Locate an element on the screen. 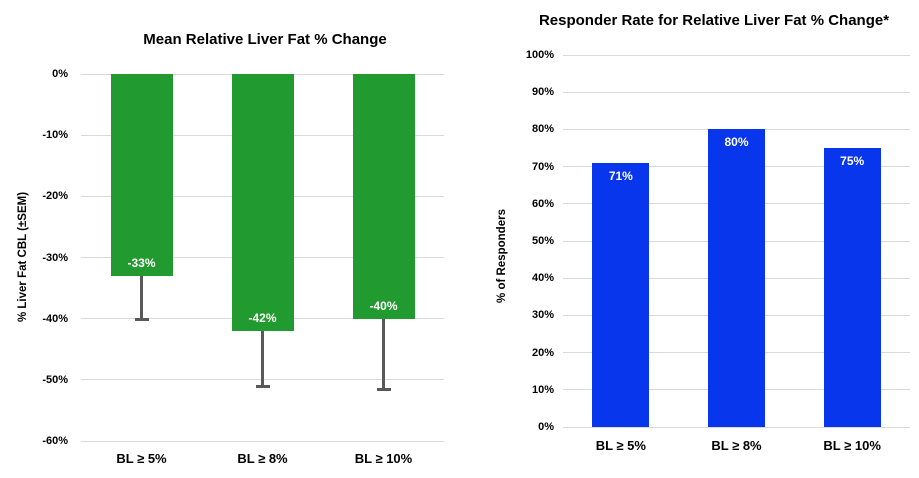 The width and height of the screenshot is (919, 478). y-tick-label: 80% is located at coordinates (542, 129).